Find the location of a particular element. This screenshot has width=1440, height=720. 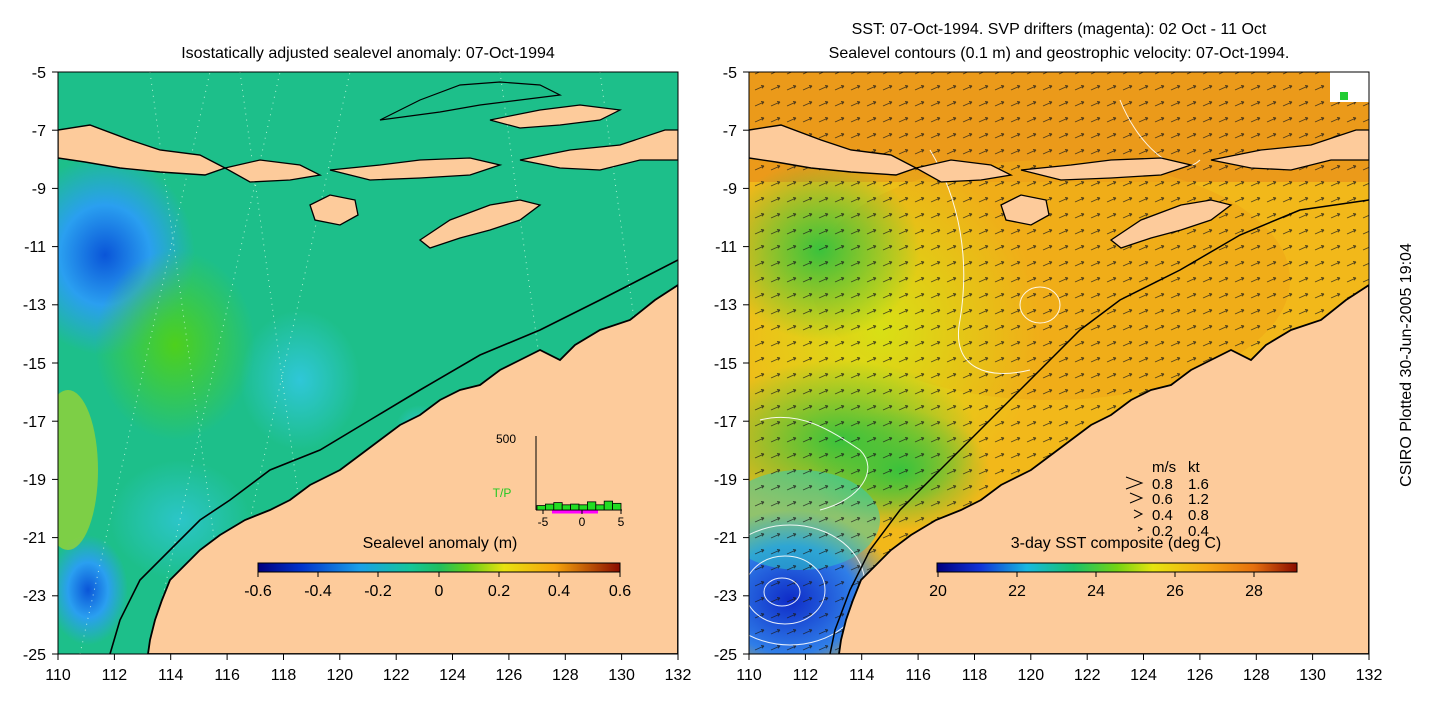

velocity-legend-ms: 0.6 is located at coordinates (1162, 499).